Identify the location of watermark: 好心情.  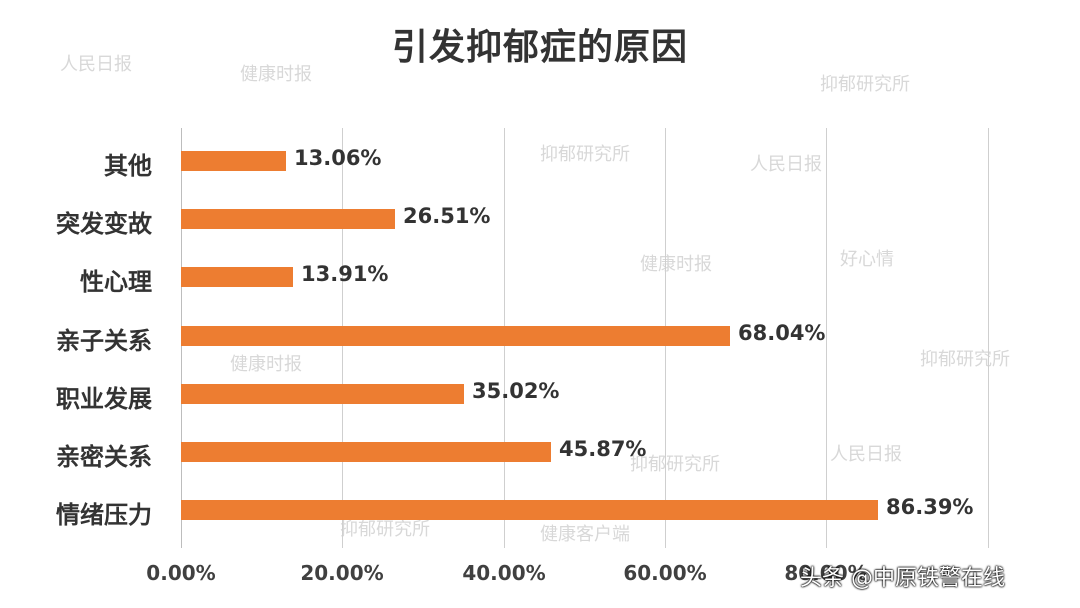
(867, 259).